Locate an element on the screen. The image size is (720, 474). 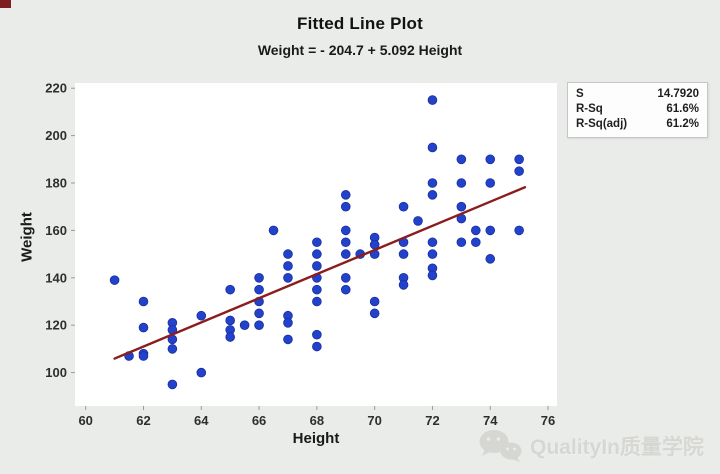
y-tick-label: 100 is located at coordinates (56, 372).